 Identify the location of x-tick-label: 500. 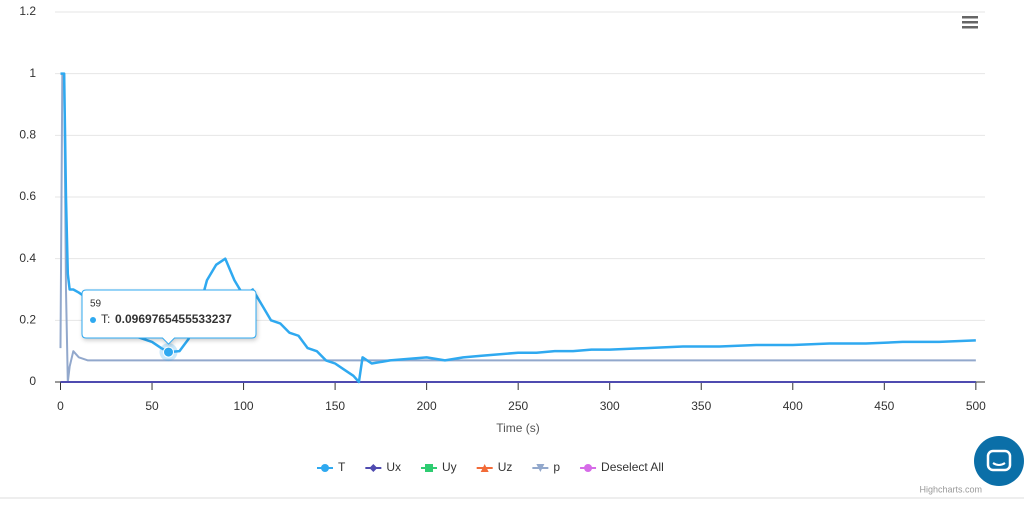
(976, 406).